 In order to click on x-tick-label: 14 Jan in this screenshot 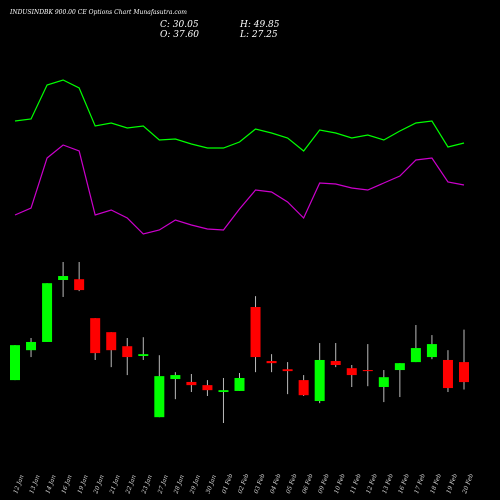, I will do `click(50, 484)`.